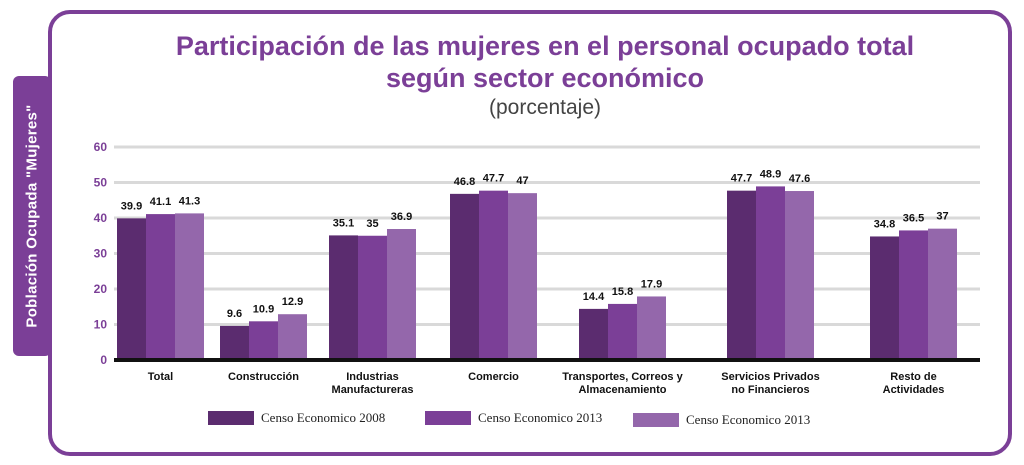  I want to click on data-label: 36.9, so click(401, 217).